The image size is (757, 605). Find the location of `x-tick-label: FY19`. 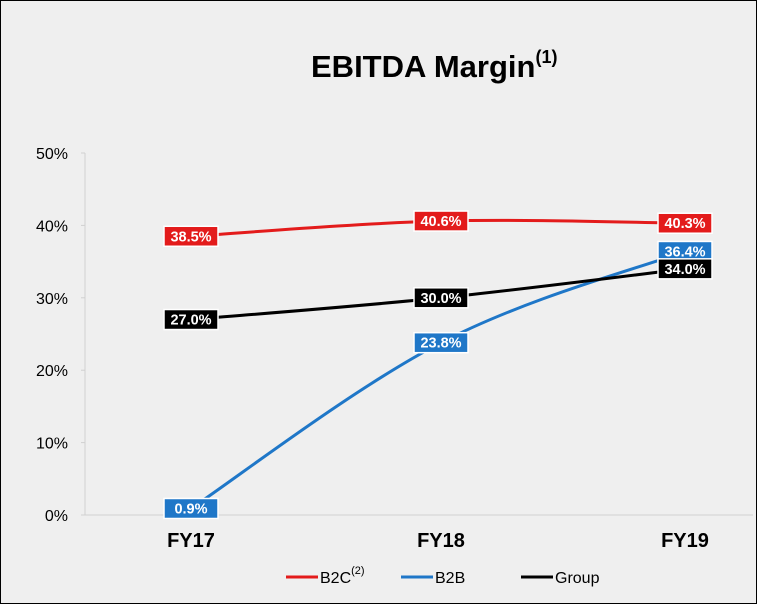

x-tick-label: FY19 is located at coordinates (685, 541).